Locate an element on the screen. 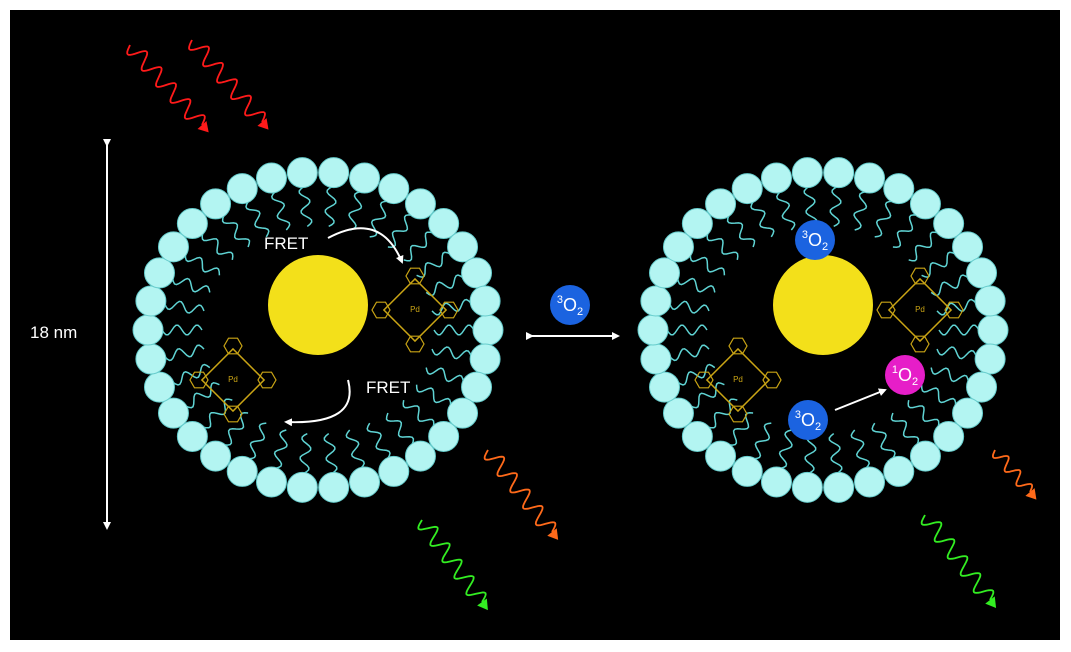 The height and width of the screenshot is (652, 1071). fret-arrow is located at coordinates (365, 245).